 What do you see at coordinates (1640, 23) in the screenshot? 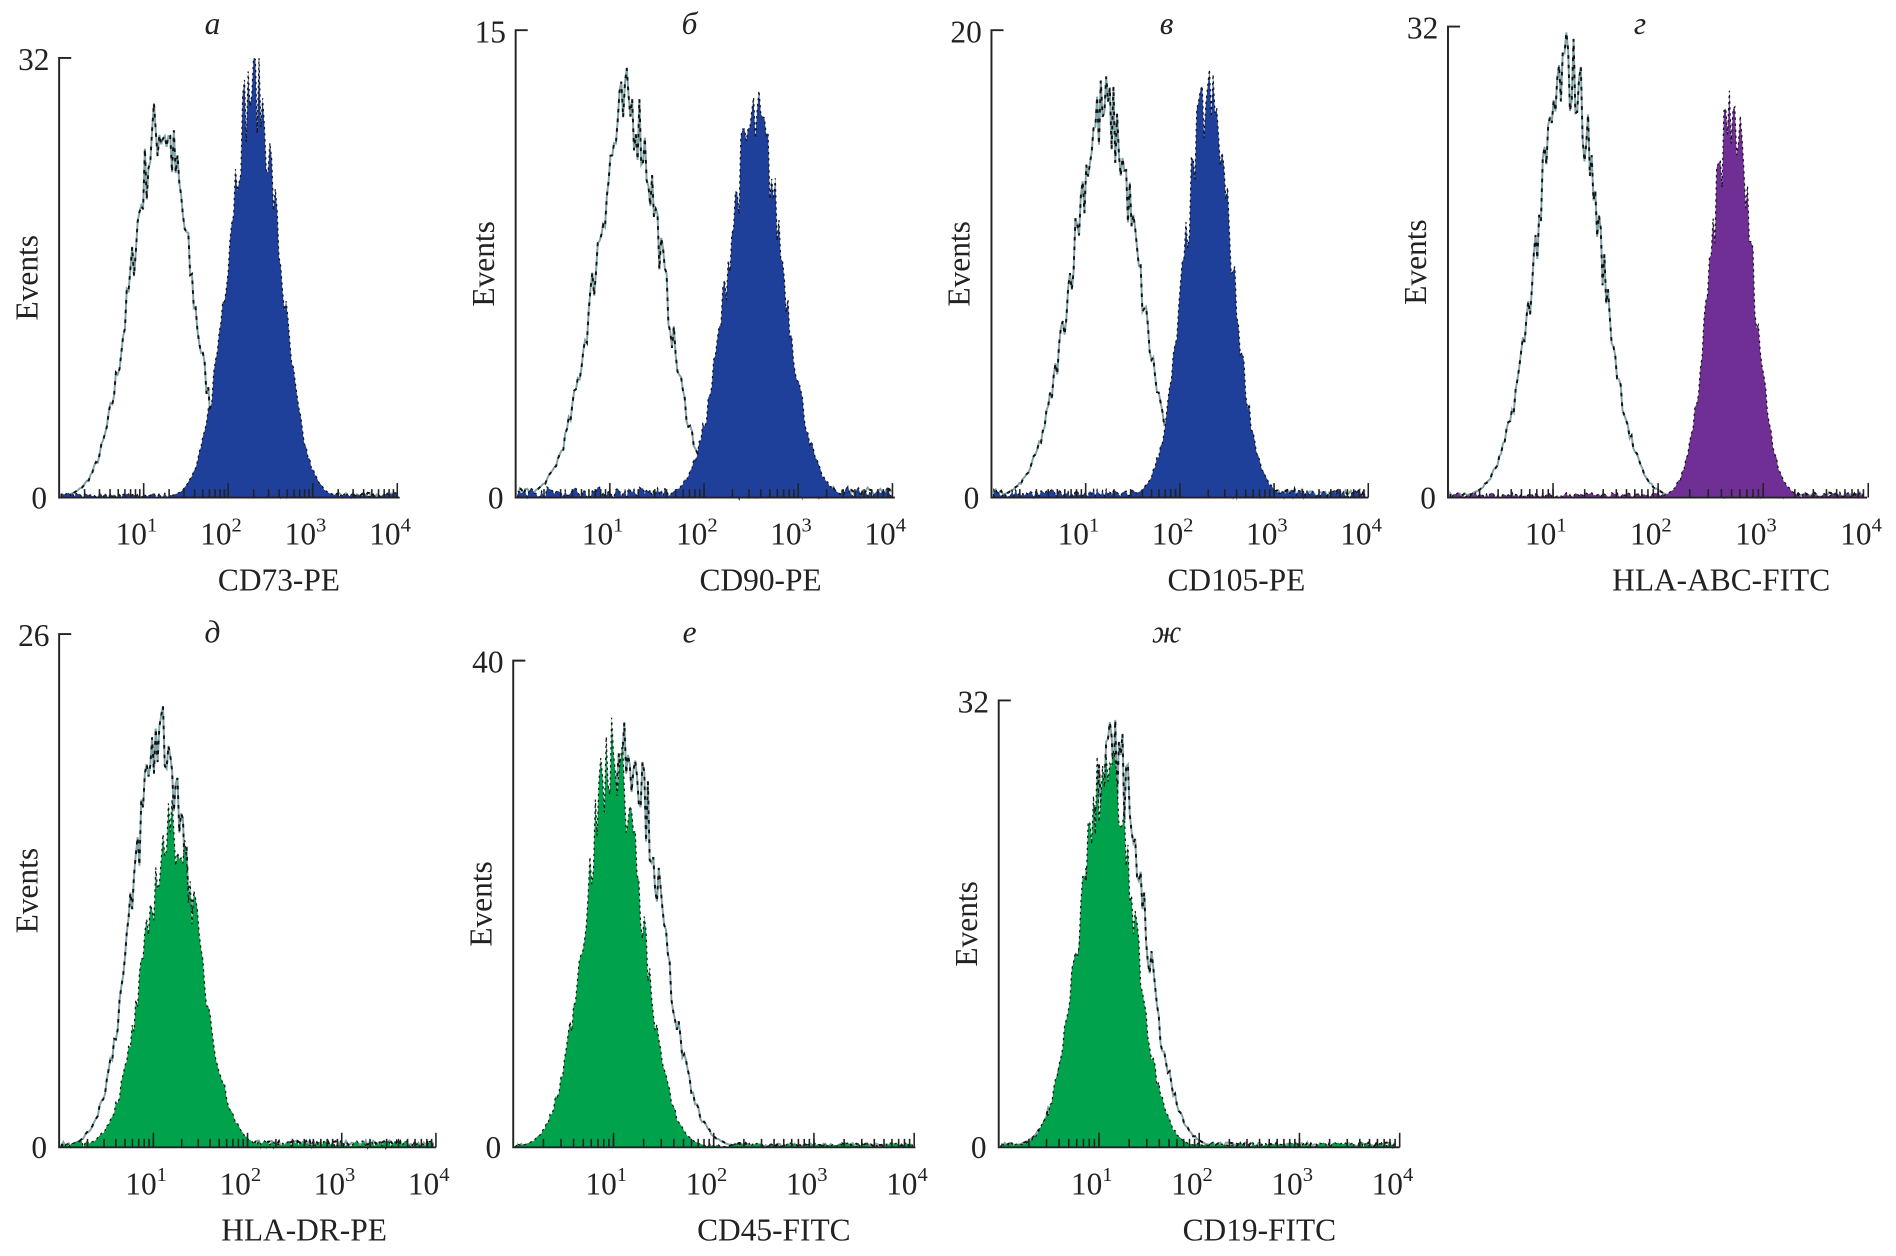
I see `panel-title: г` at bounding box center [1640, 23].